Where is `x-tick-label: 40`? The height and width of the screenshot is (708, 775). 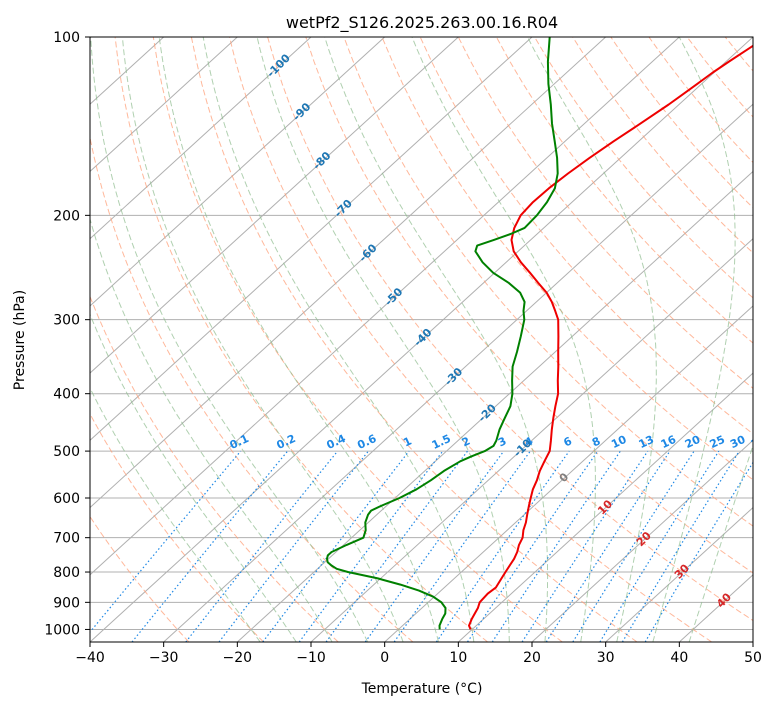
x-tick-label: 40 is located at coordinates (679, 658).